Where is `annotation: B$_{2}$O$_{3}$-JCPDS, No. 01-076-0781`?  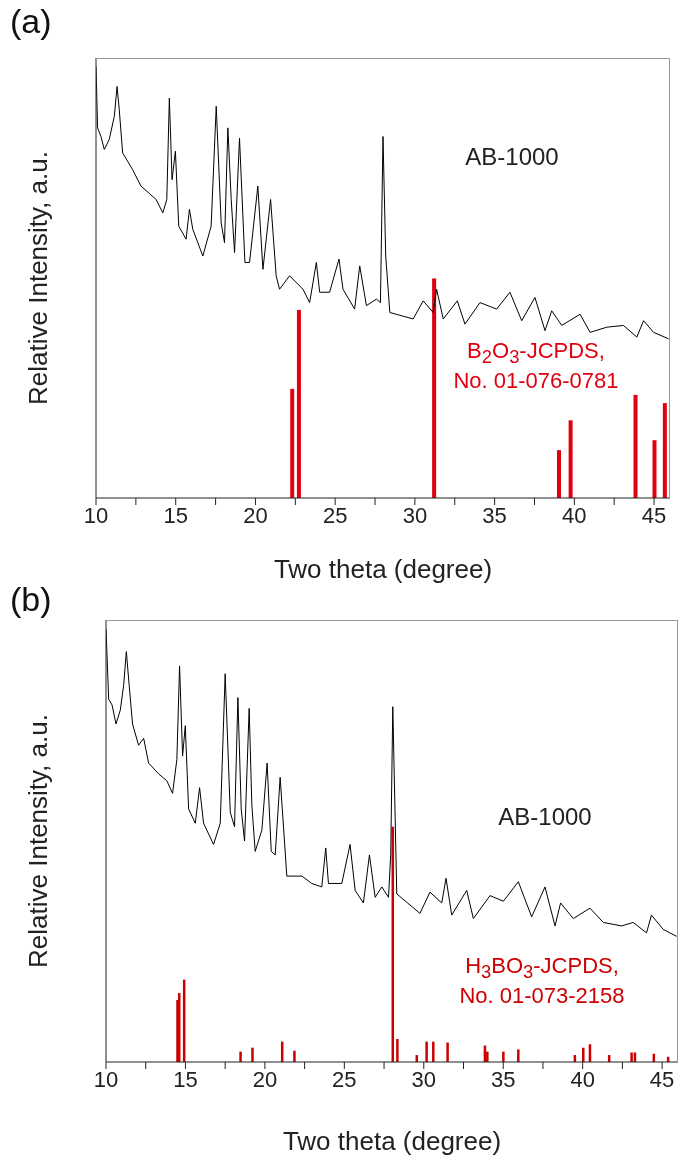 annotation: B$_{2}$O$_{3}$-JCPDS, No. 01-076-0781 is located at coordinates (536, 366).